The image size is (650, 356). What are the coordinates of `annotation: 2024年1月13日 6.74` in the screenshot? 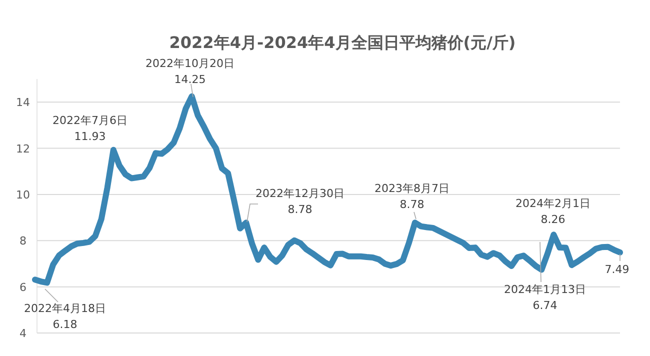 It's located at (545, 297).